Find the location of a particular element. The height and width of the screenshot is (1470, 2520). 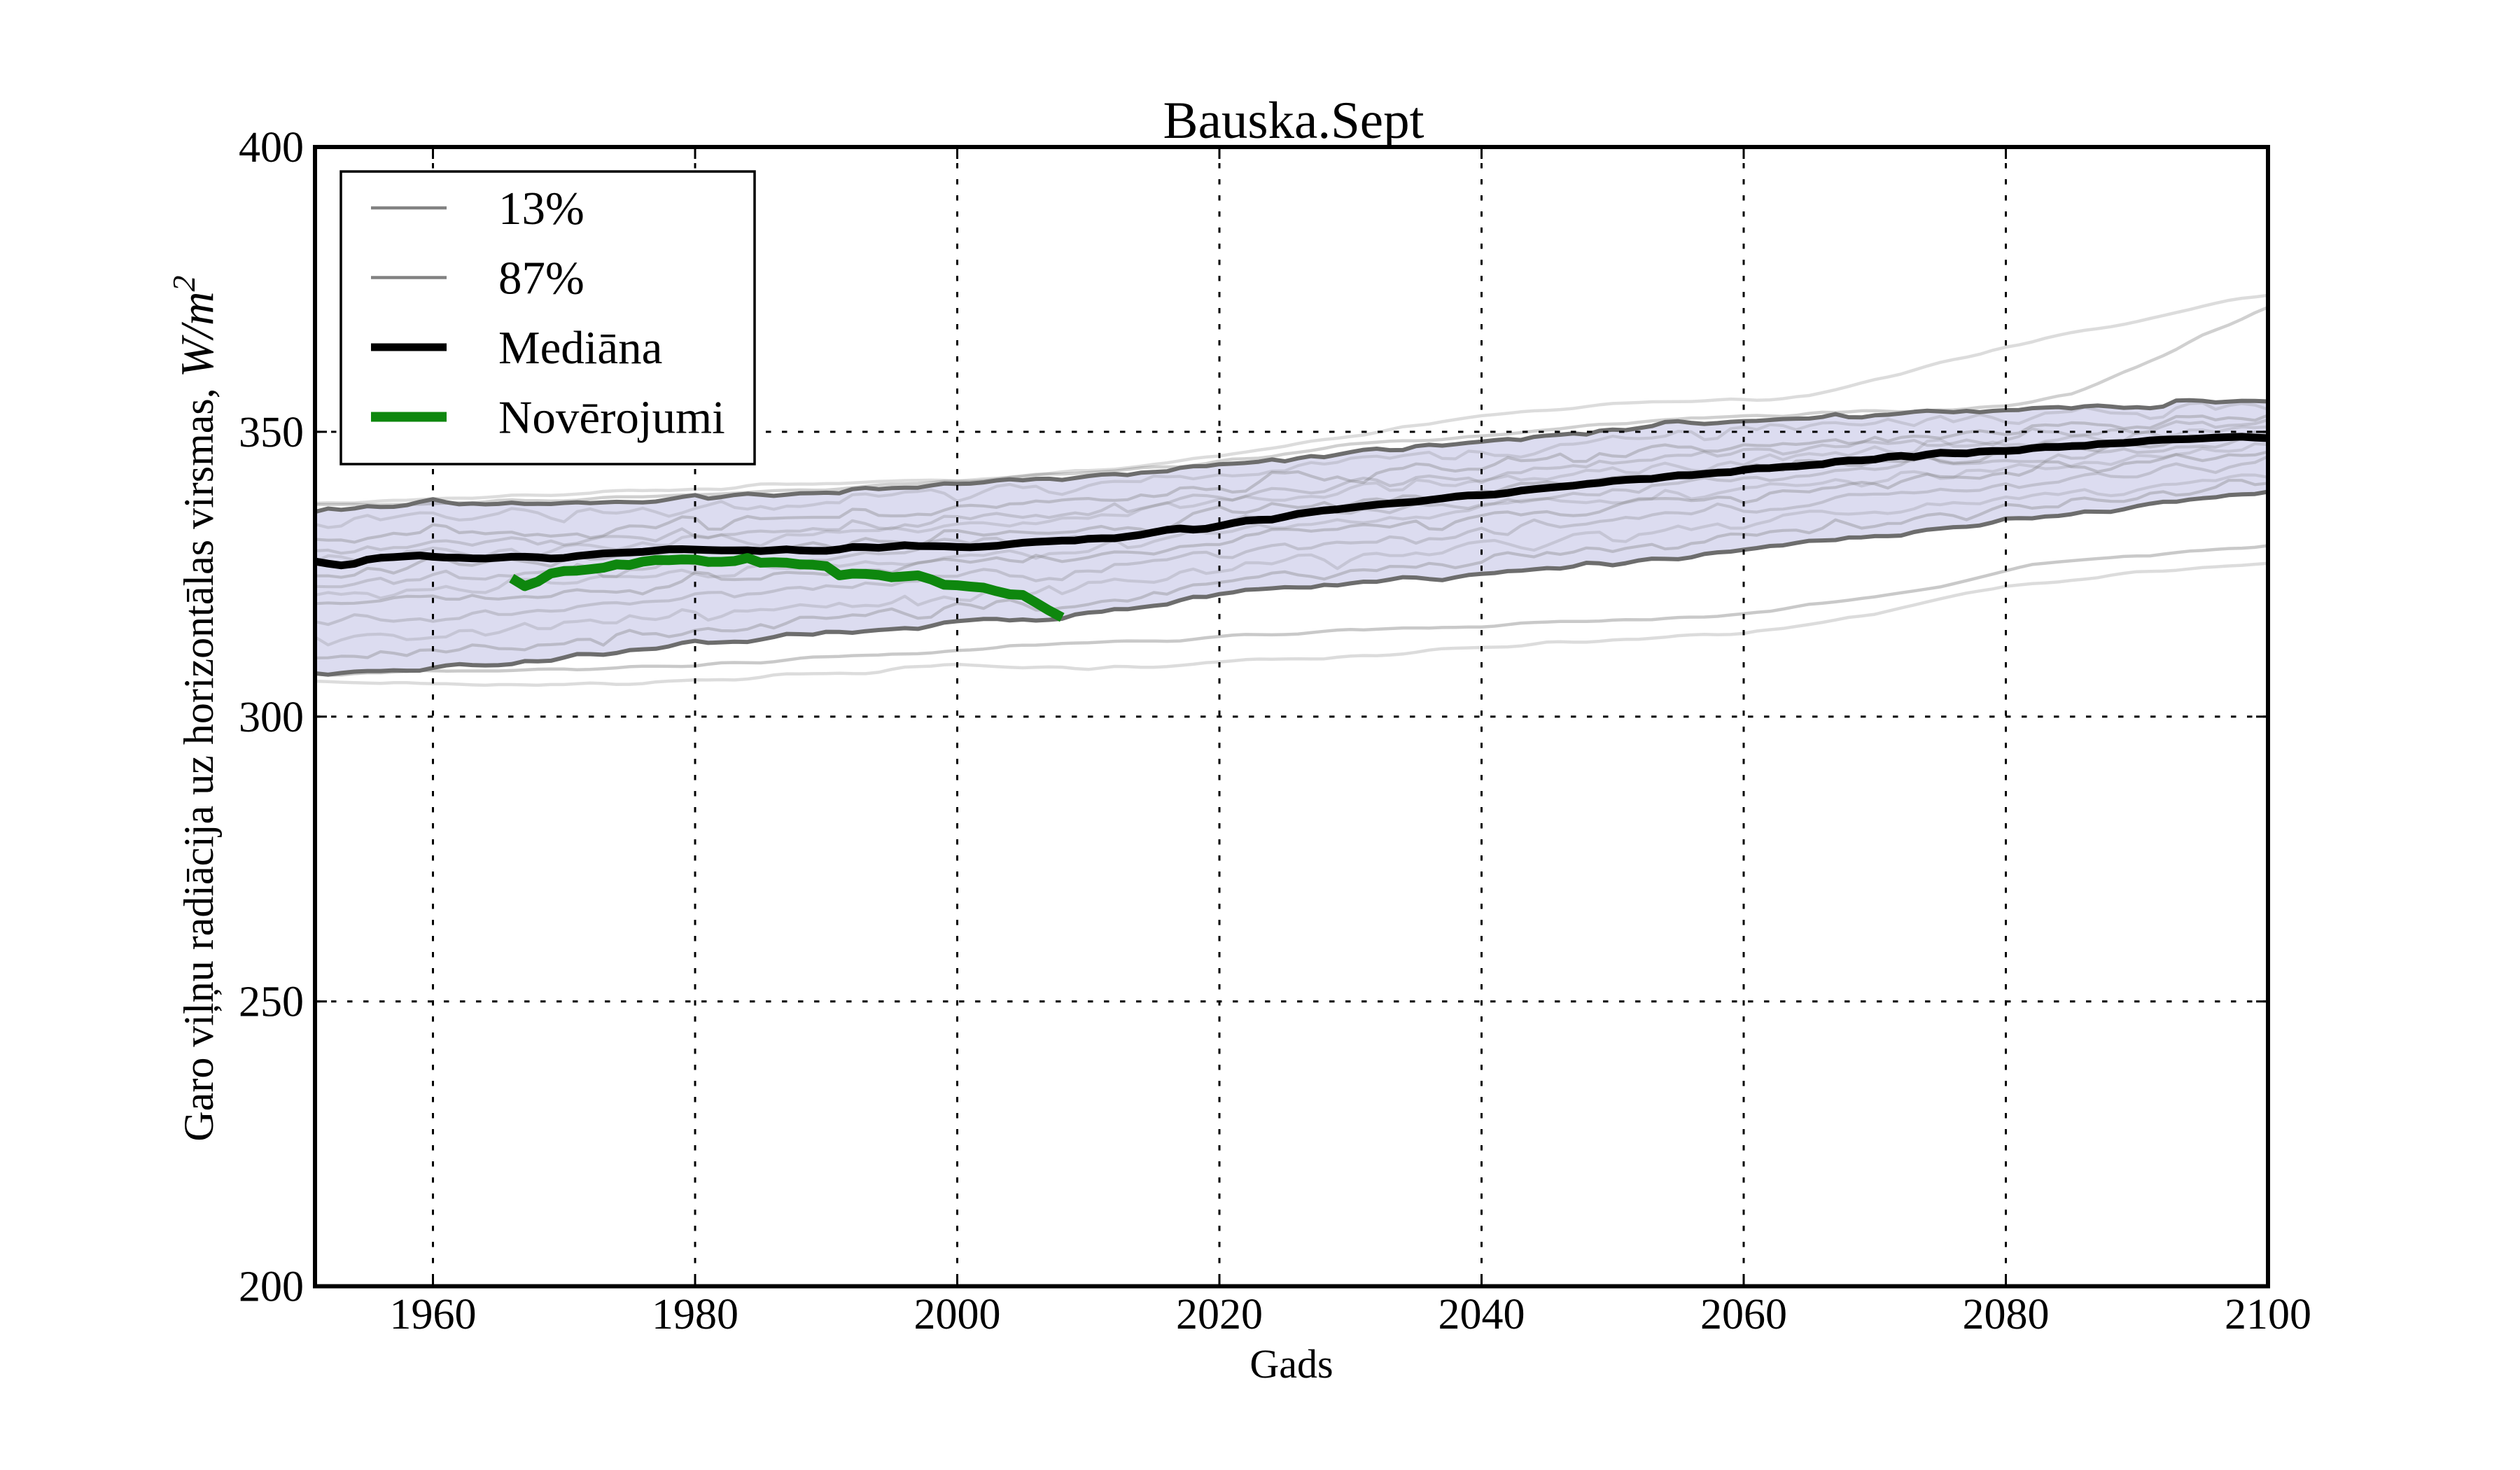

svg-text: Novērojumi is located at coordinates (611, 418).